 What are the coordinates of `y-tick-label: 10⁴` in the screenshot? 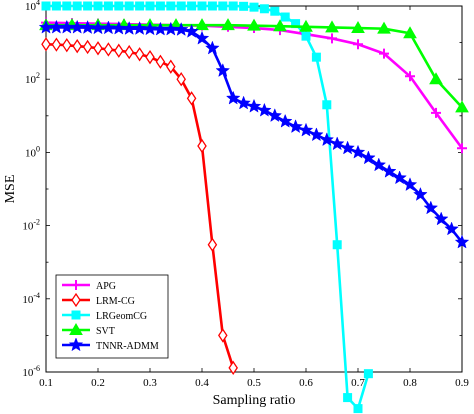 It's located at (32, 6).